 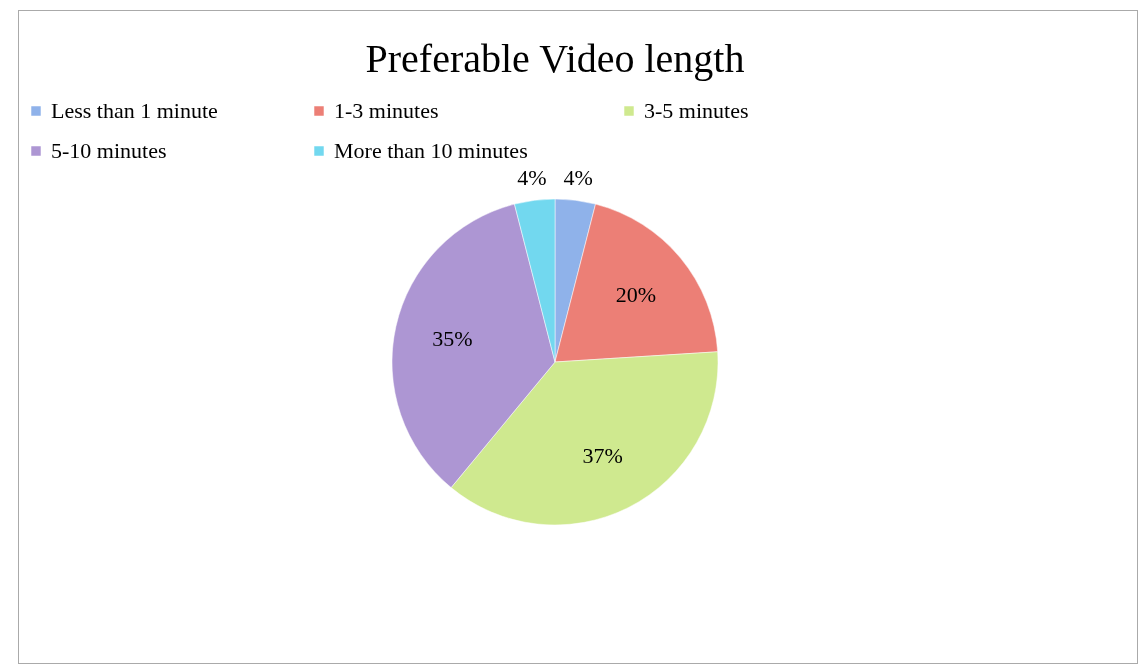 What do you see at coordinates (134, 110) in the screenshot?
I see `legend-label: Less than 1 minute` at bounding box center [134, 110].